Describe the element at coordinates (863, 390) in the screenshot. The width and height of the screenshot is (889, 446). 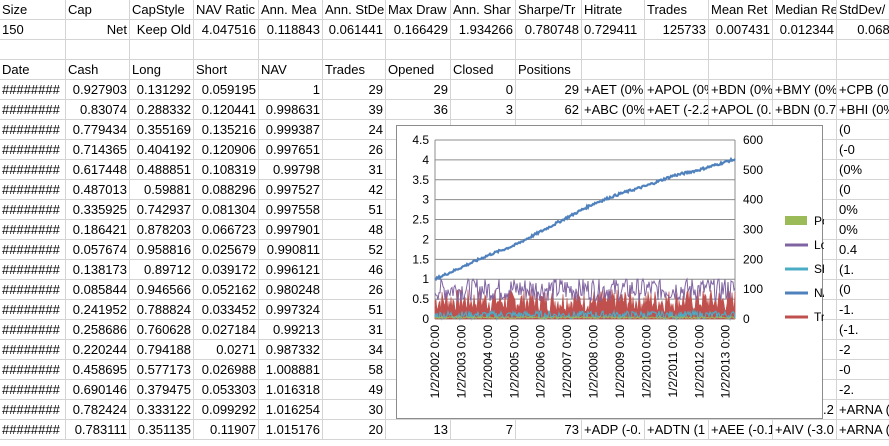
I see `cell: -2.` at that location.